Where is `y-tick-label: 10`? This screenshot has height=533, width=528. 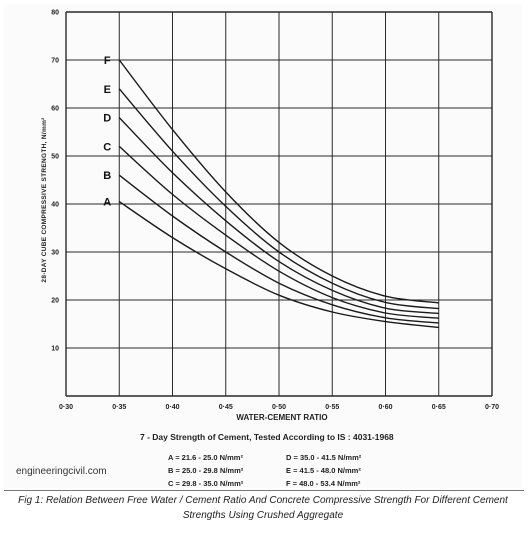 y-tick-label: 10 is located at coordinates (55, 349).